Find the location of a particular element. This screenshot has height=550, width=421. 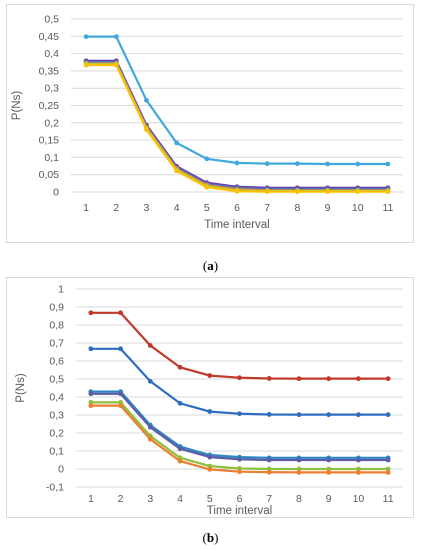

chart-a-x-axis-title: Time interval is located at coordinates (236, 225).